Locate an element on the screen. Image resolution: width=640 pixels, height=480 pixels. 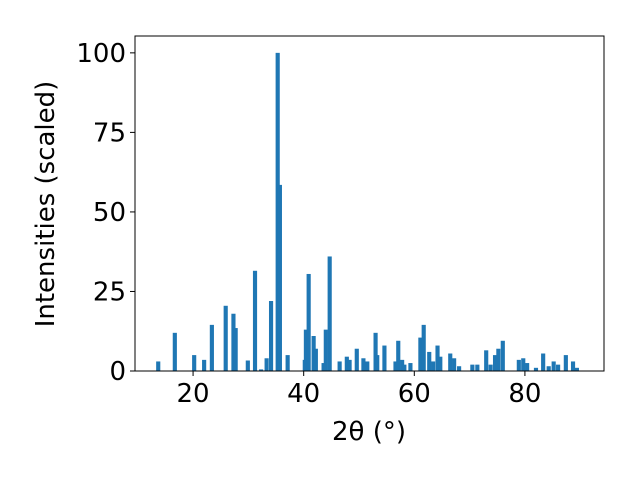
y-tick-label: 100 is located at coordinates (101, 54).